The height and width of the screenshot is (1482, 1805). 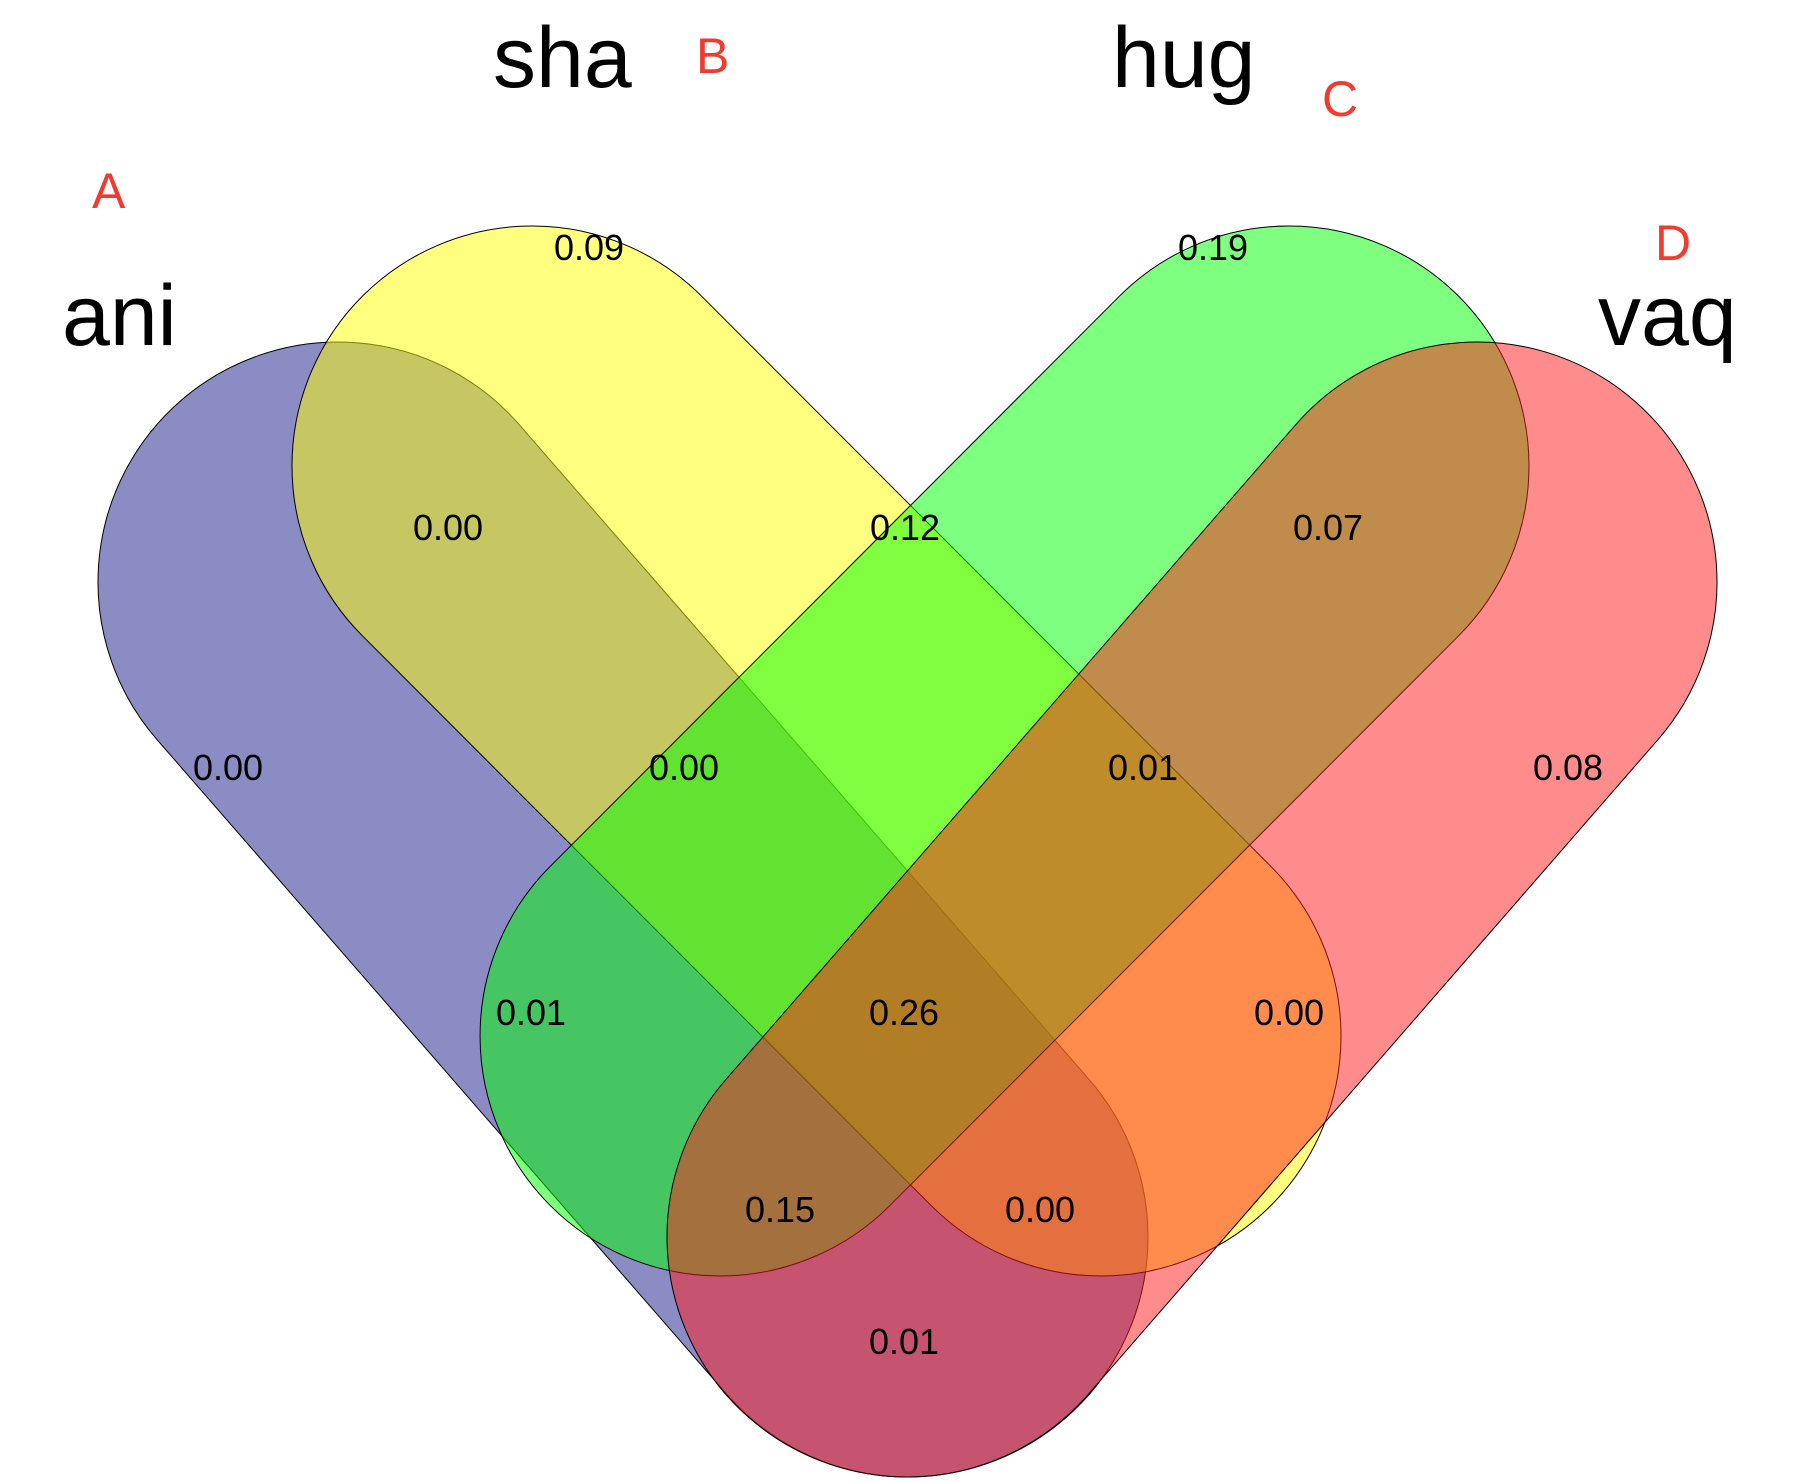 I want to click on region-value-bcd: 0.01, so click(x=1143, y=767).